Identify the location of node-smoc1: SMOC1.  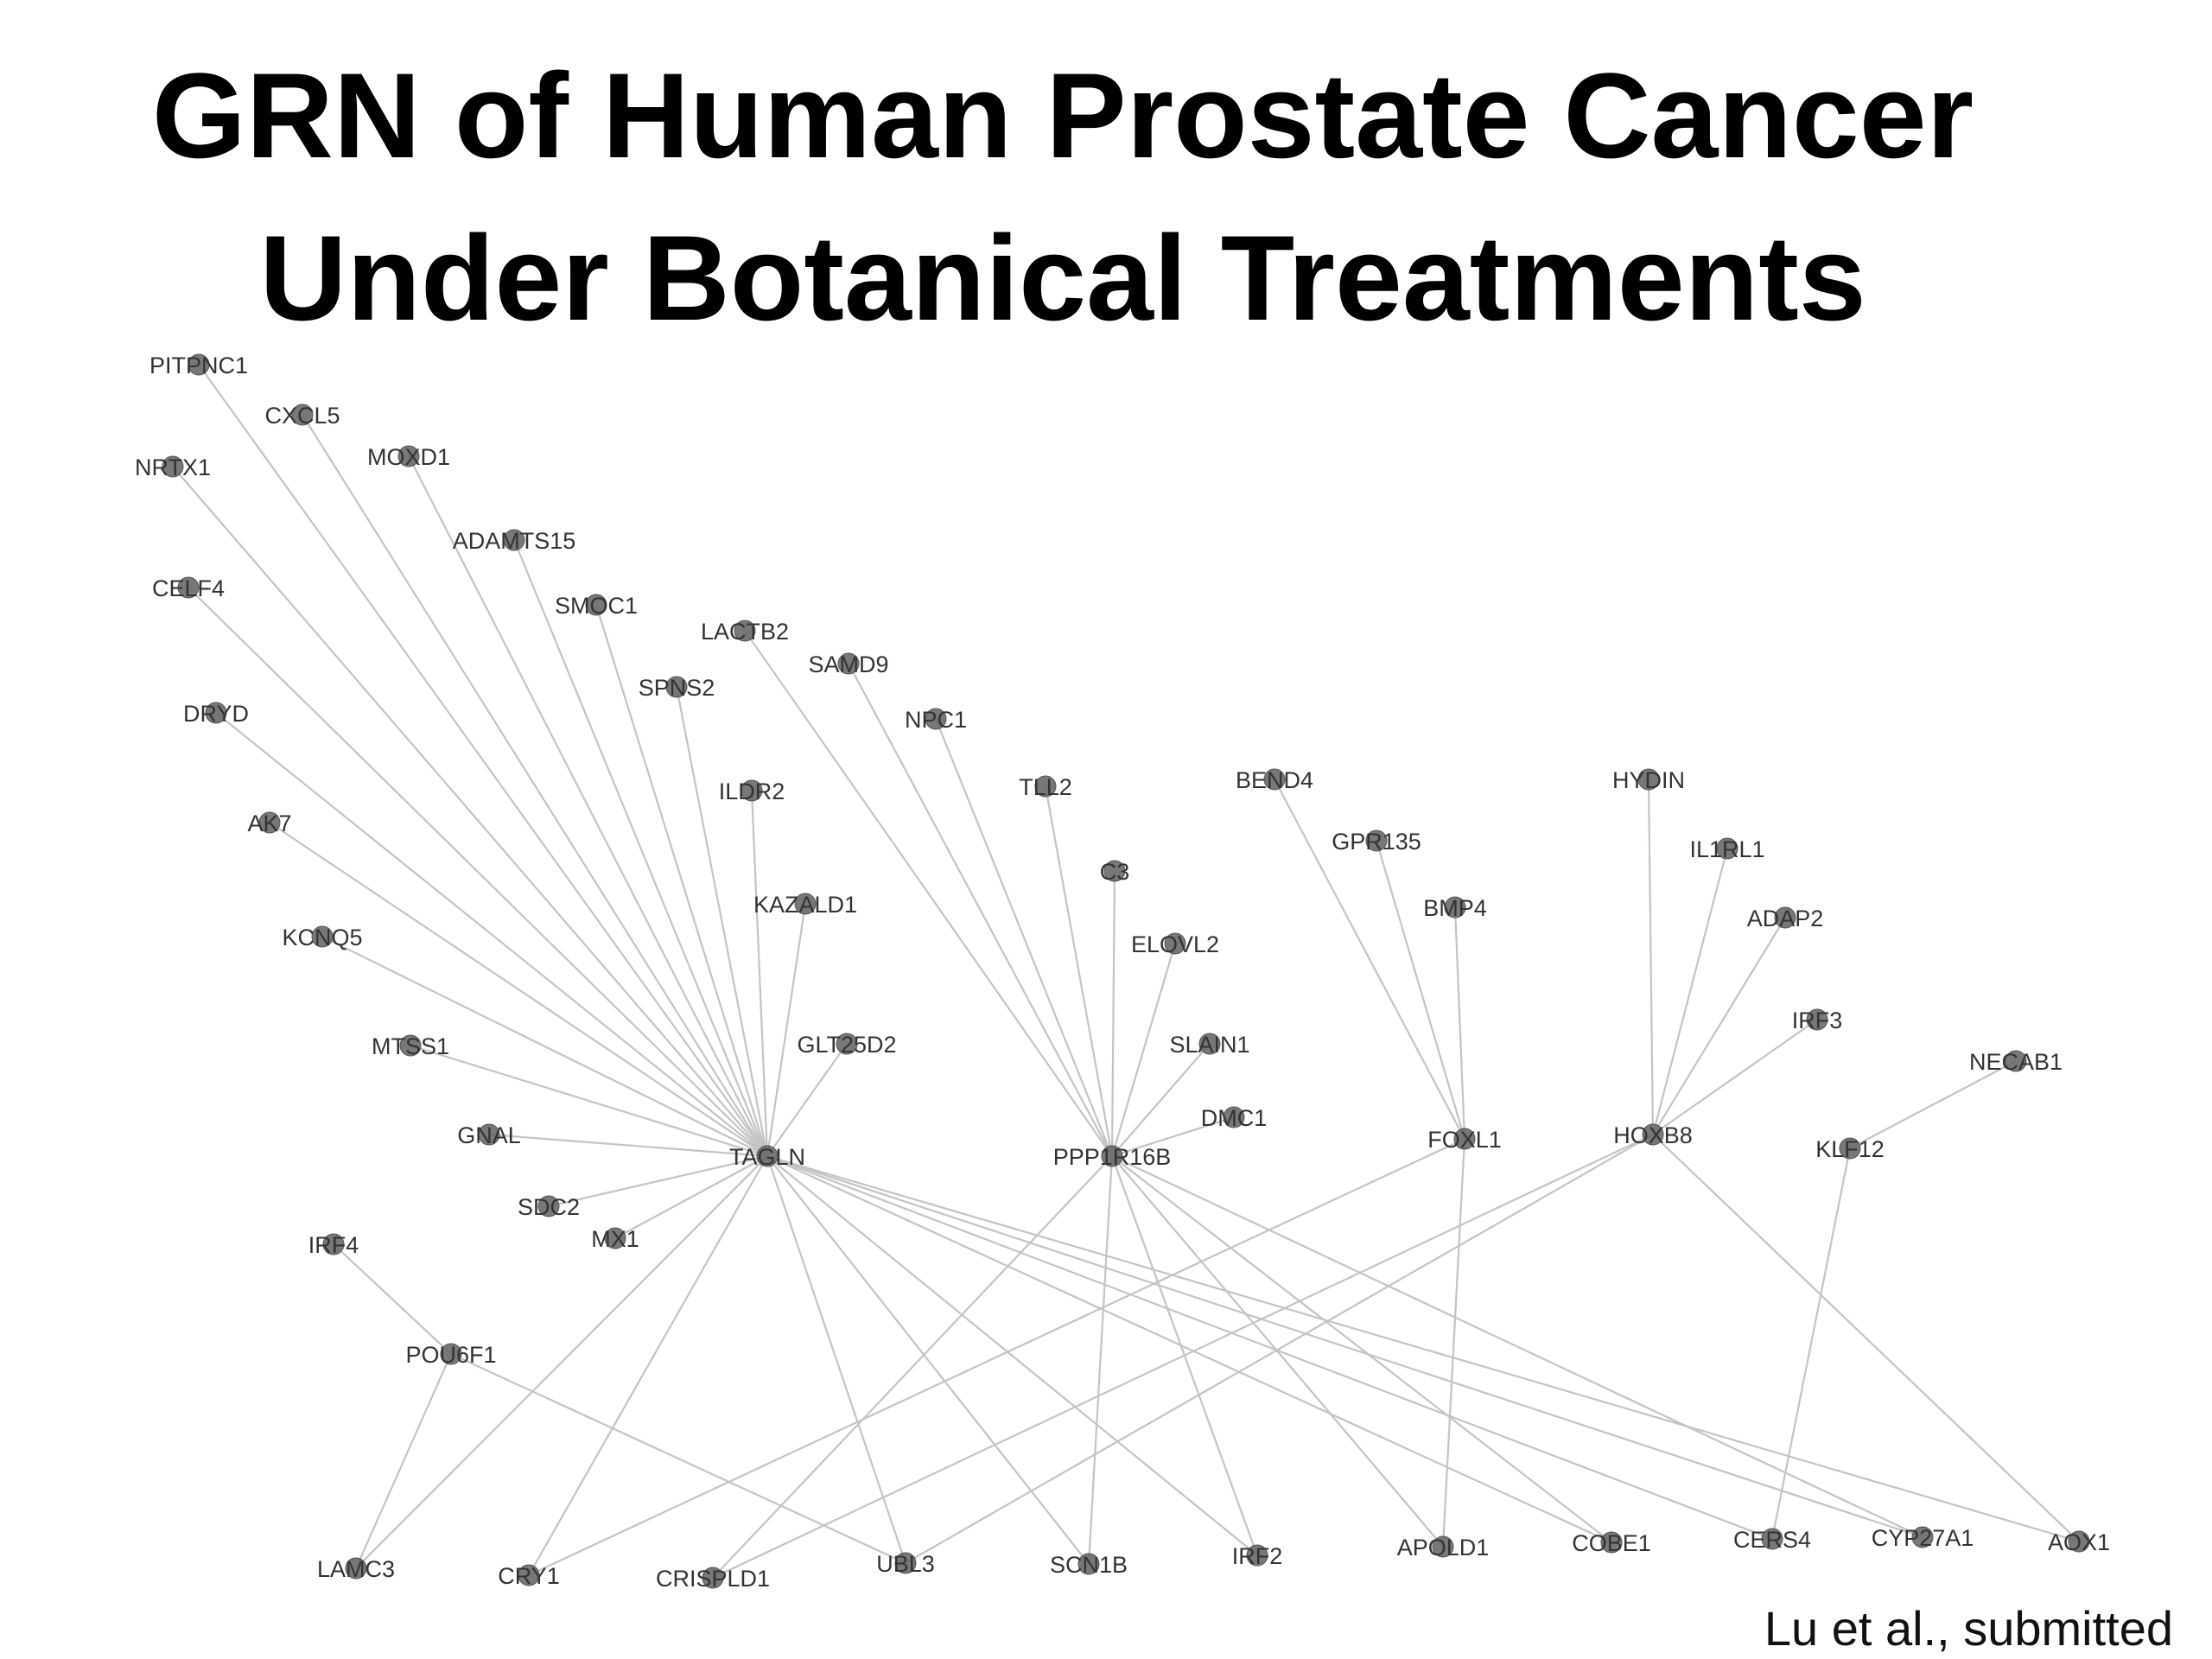
(596, 606).